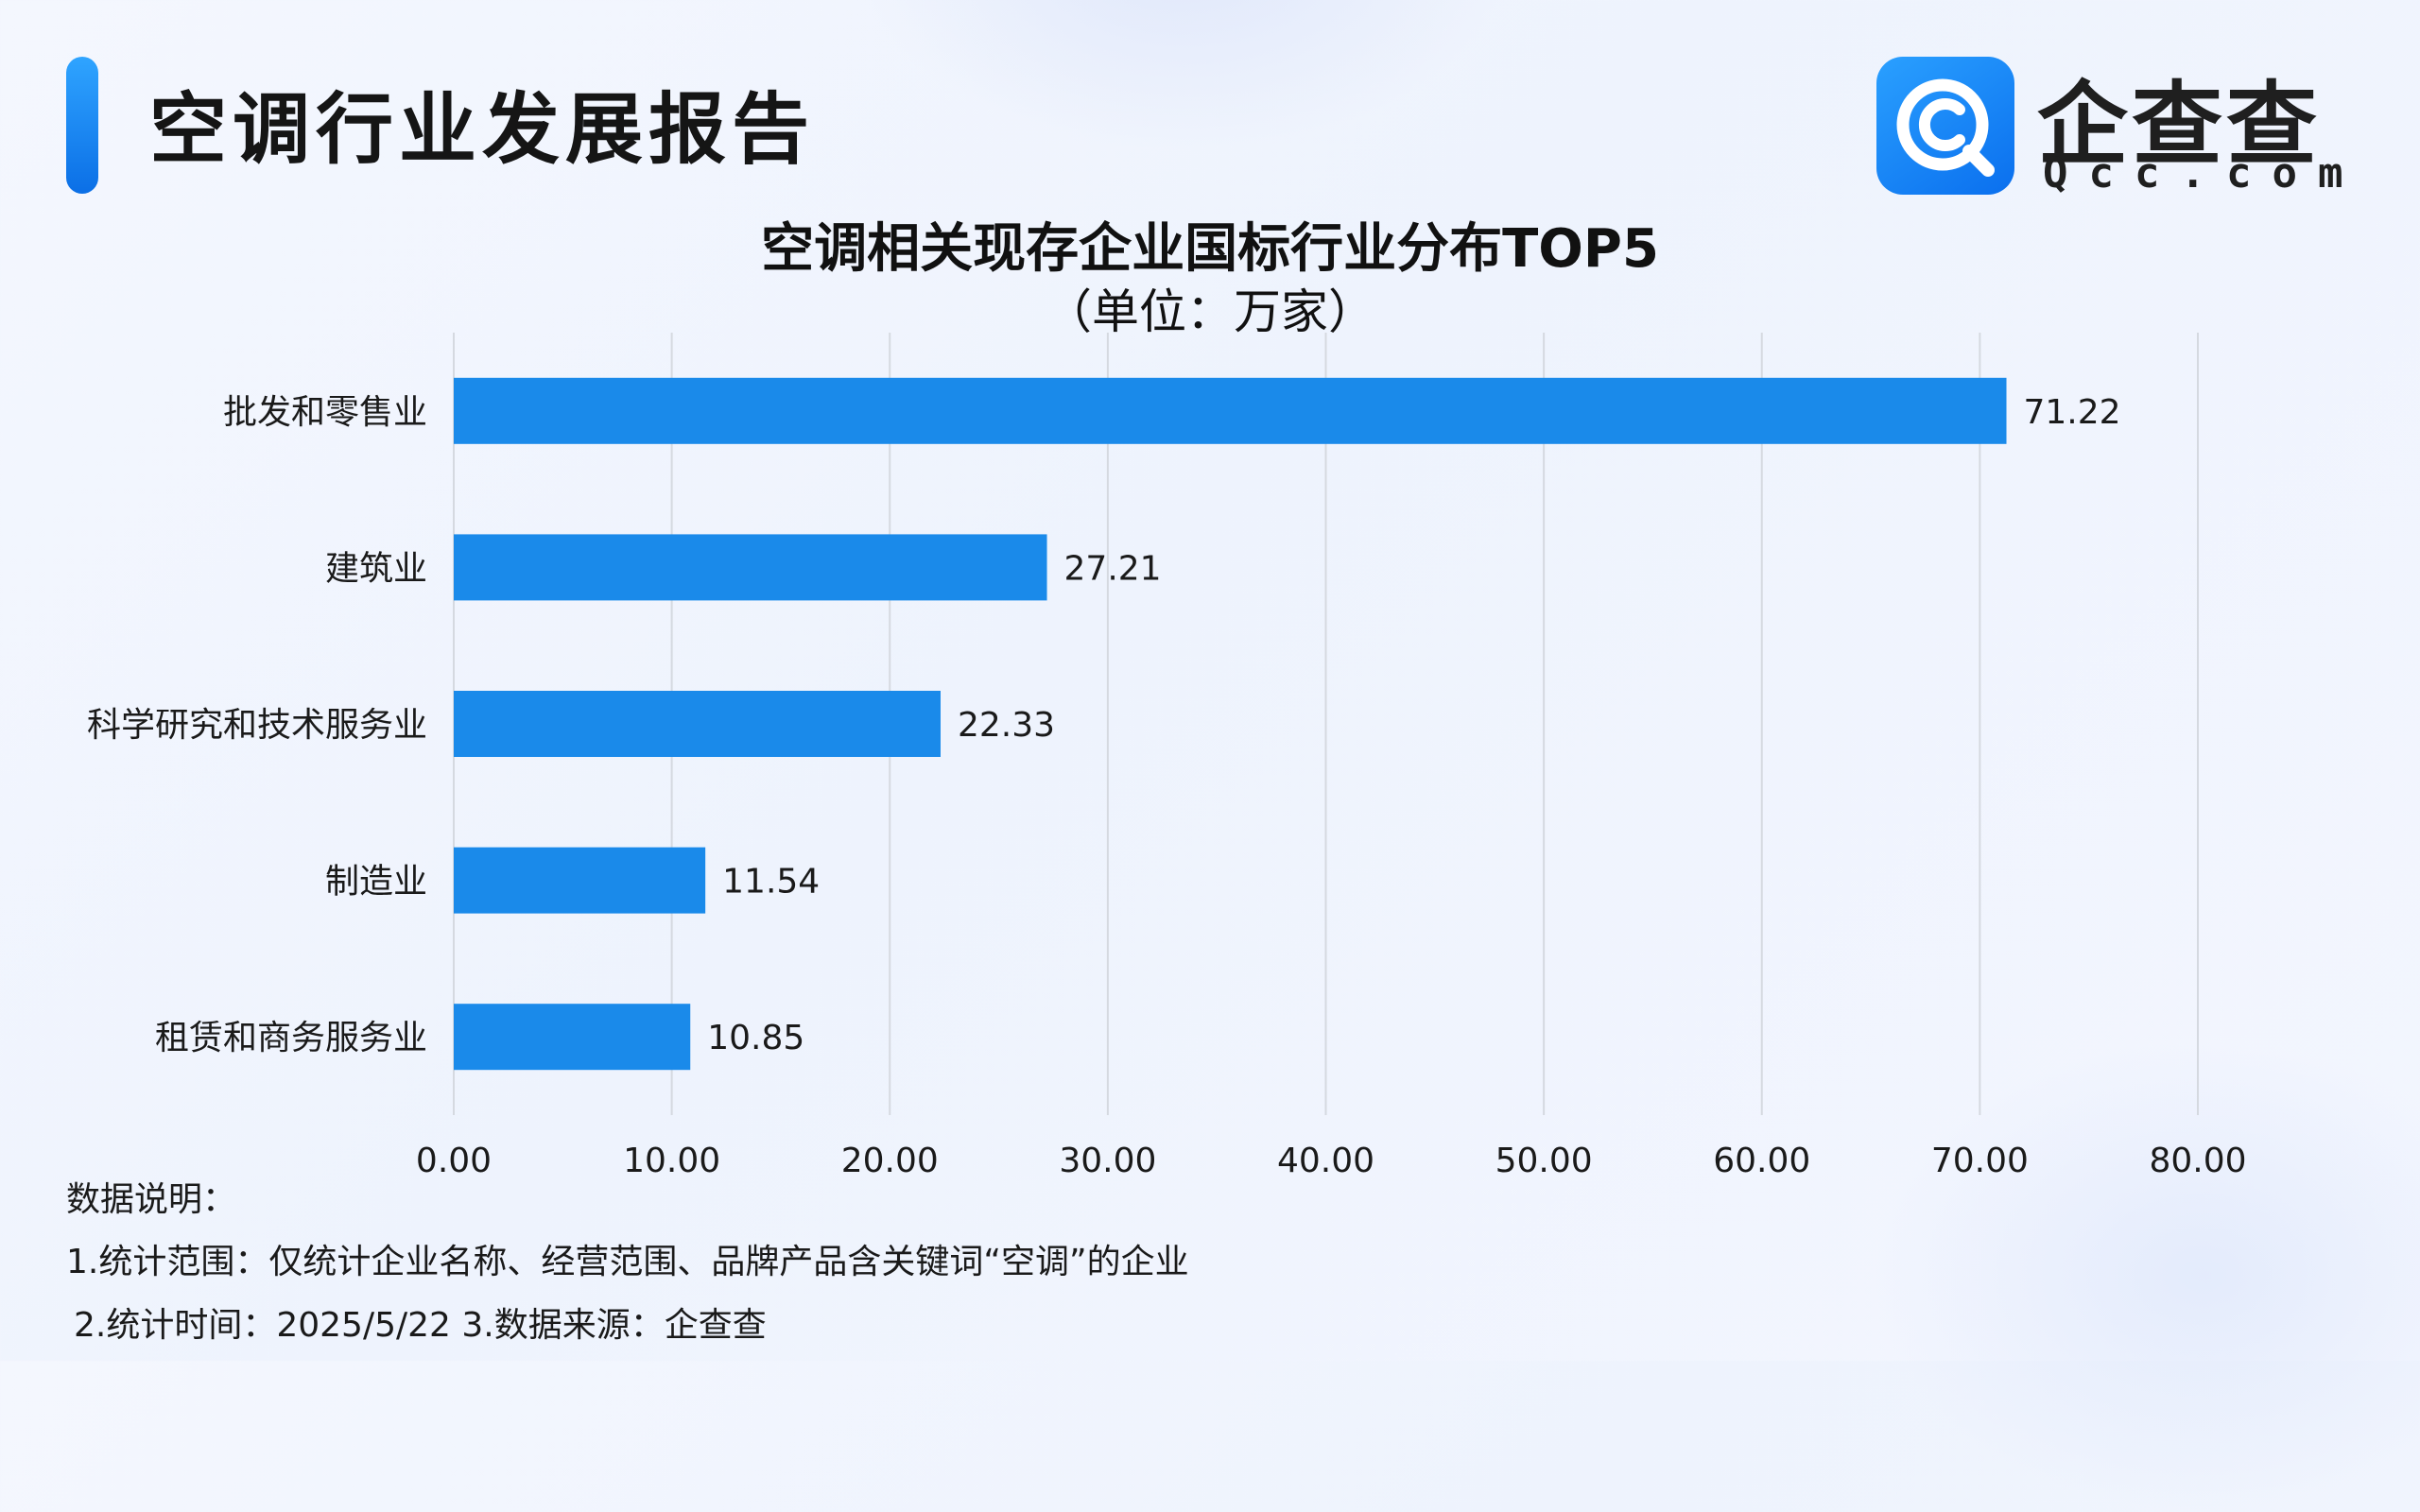 The height and width of the screenshot is (1512, 2420). I want to click on data-label: 10.85, so click(755, 1038).